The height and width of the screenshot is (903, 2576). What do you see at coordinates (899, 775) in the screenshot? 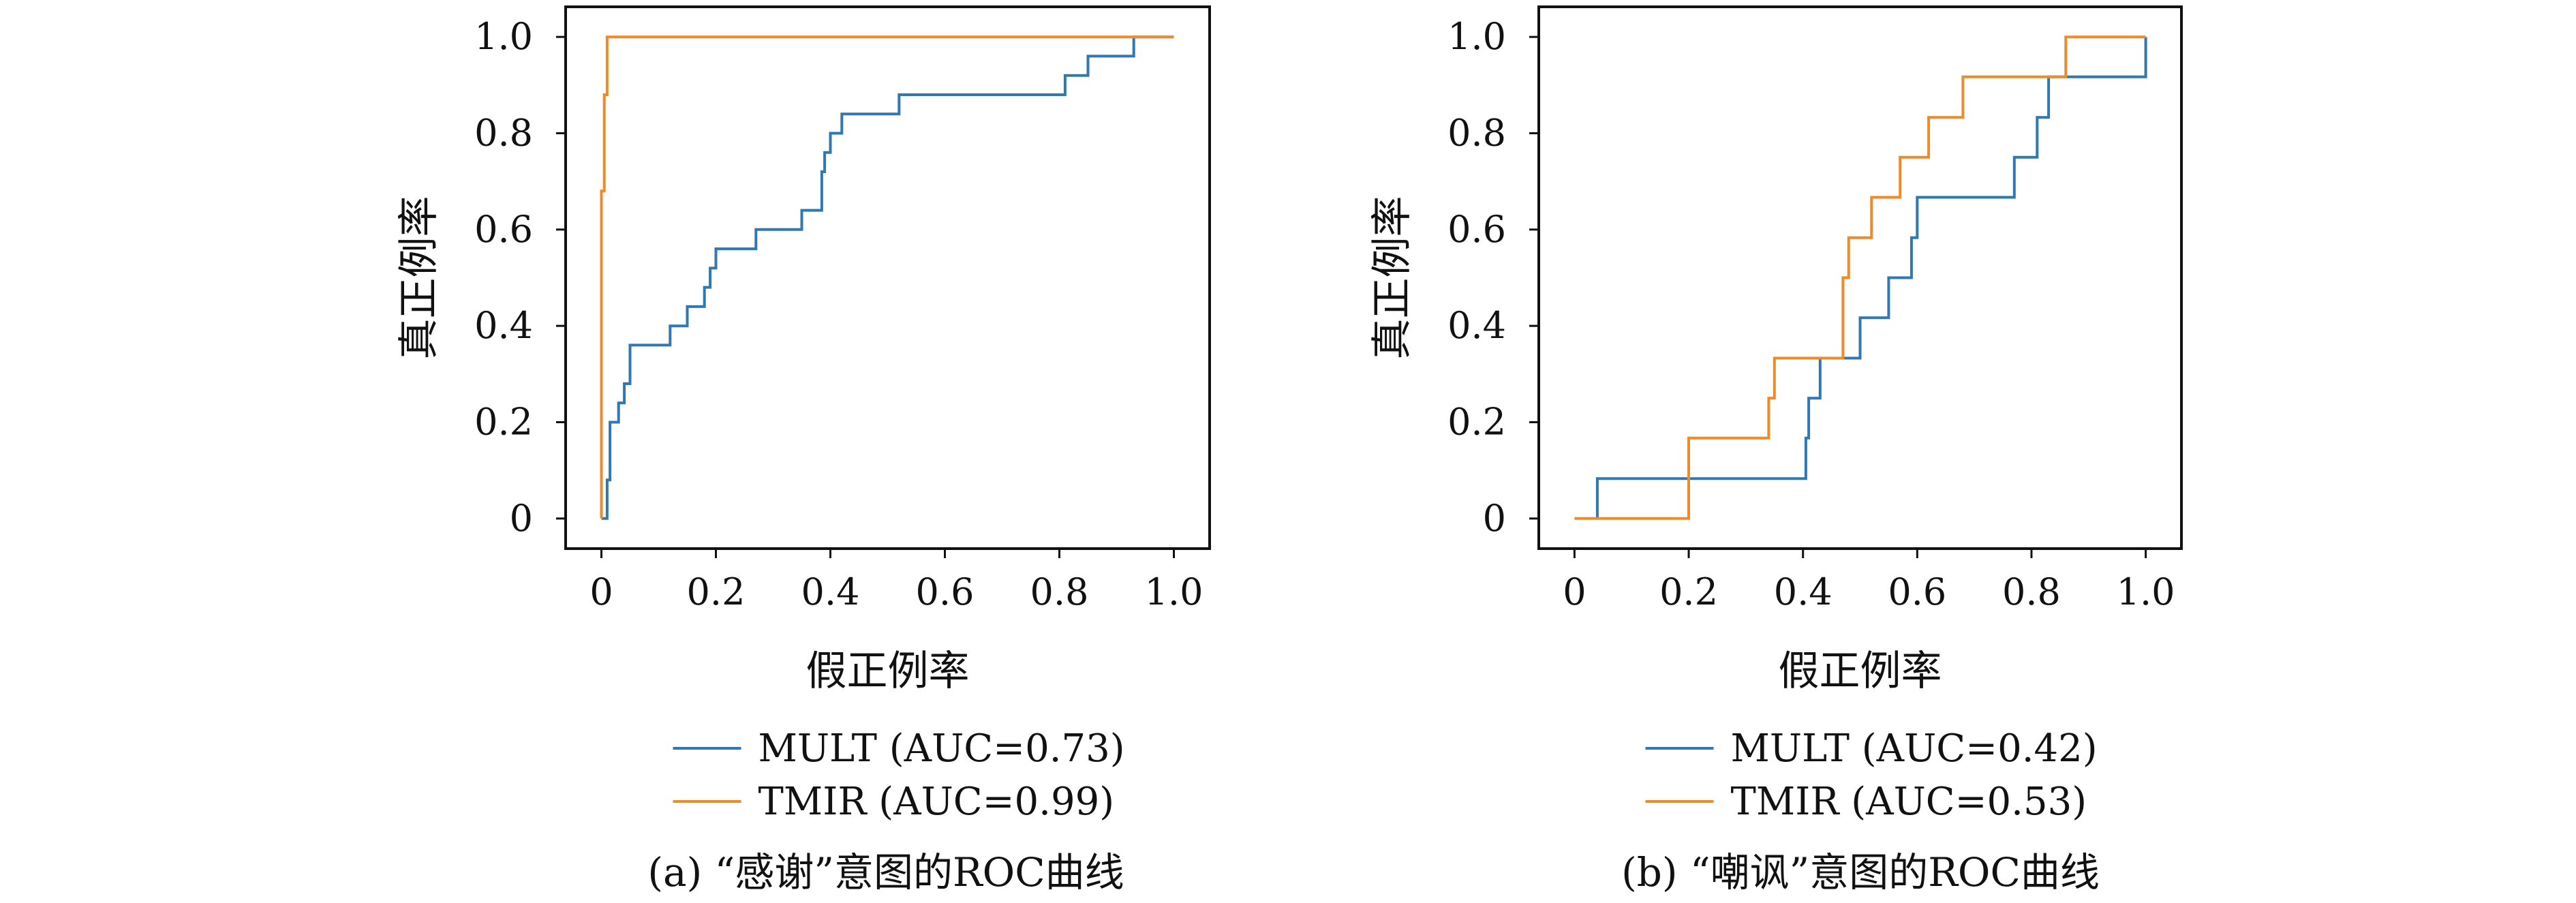
I see `legend: MULT (AUC=0.73) TMIR (AUC=0.99)` at bounding box center [899, 775].